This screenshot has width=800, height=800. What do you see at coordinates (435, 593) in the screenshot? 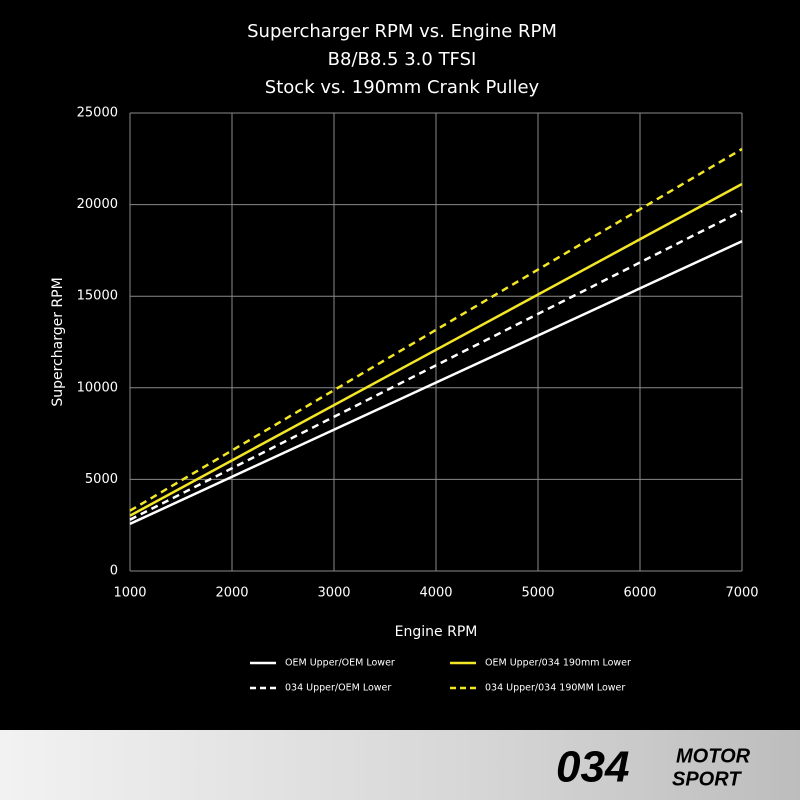
I see `x-tick-label: 4000` at bounding box center [435, 593].